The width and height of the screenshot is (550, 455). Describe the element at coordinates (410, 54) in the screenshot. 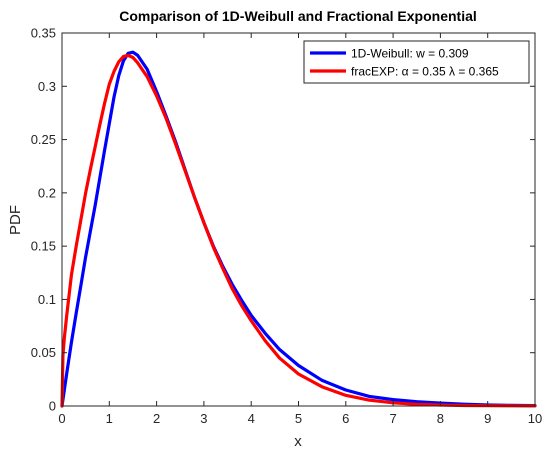

I see `legend-label-1: 1D-Weibull: w = 0.309` at that location.